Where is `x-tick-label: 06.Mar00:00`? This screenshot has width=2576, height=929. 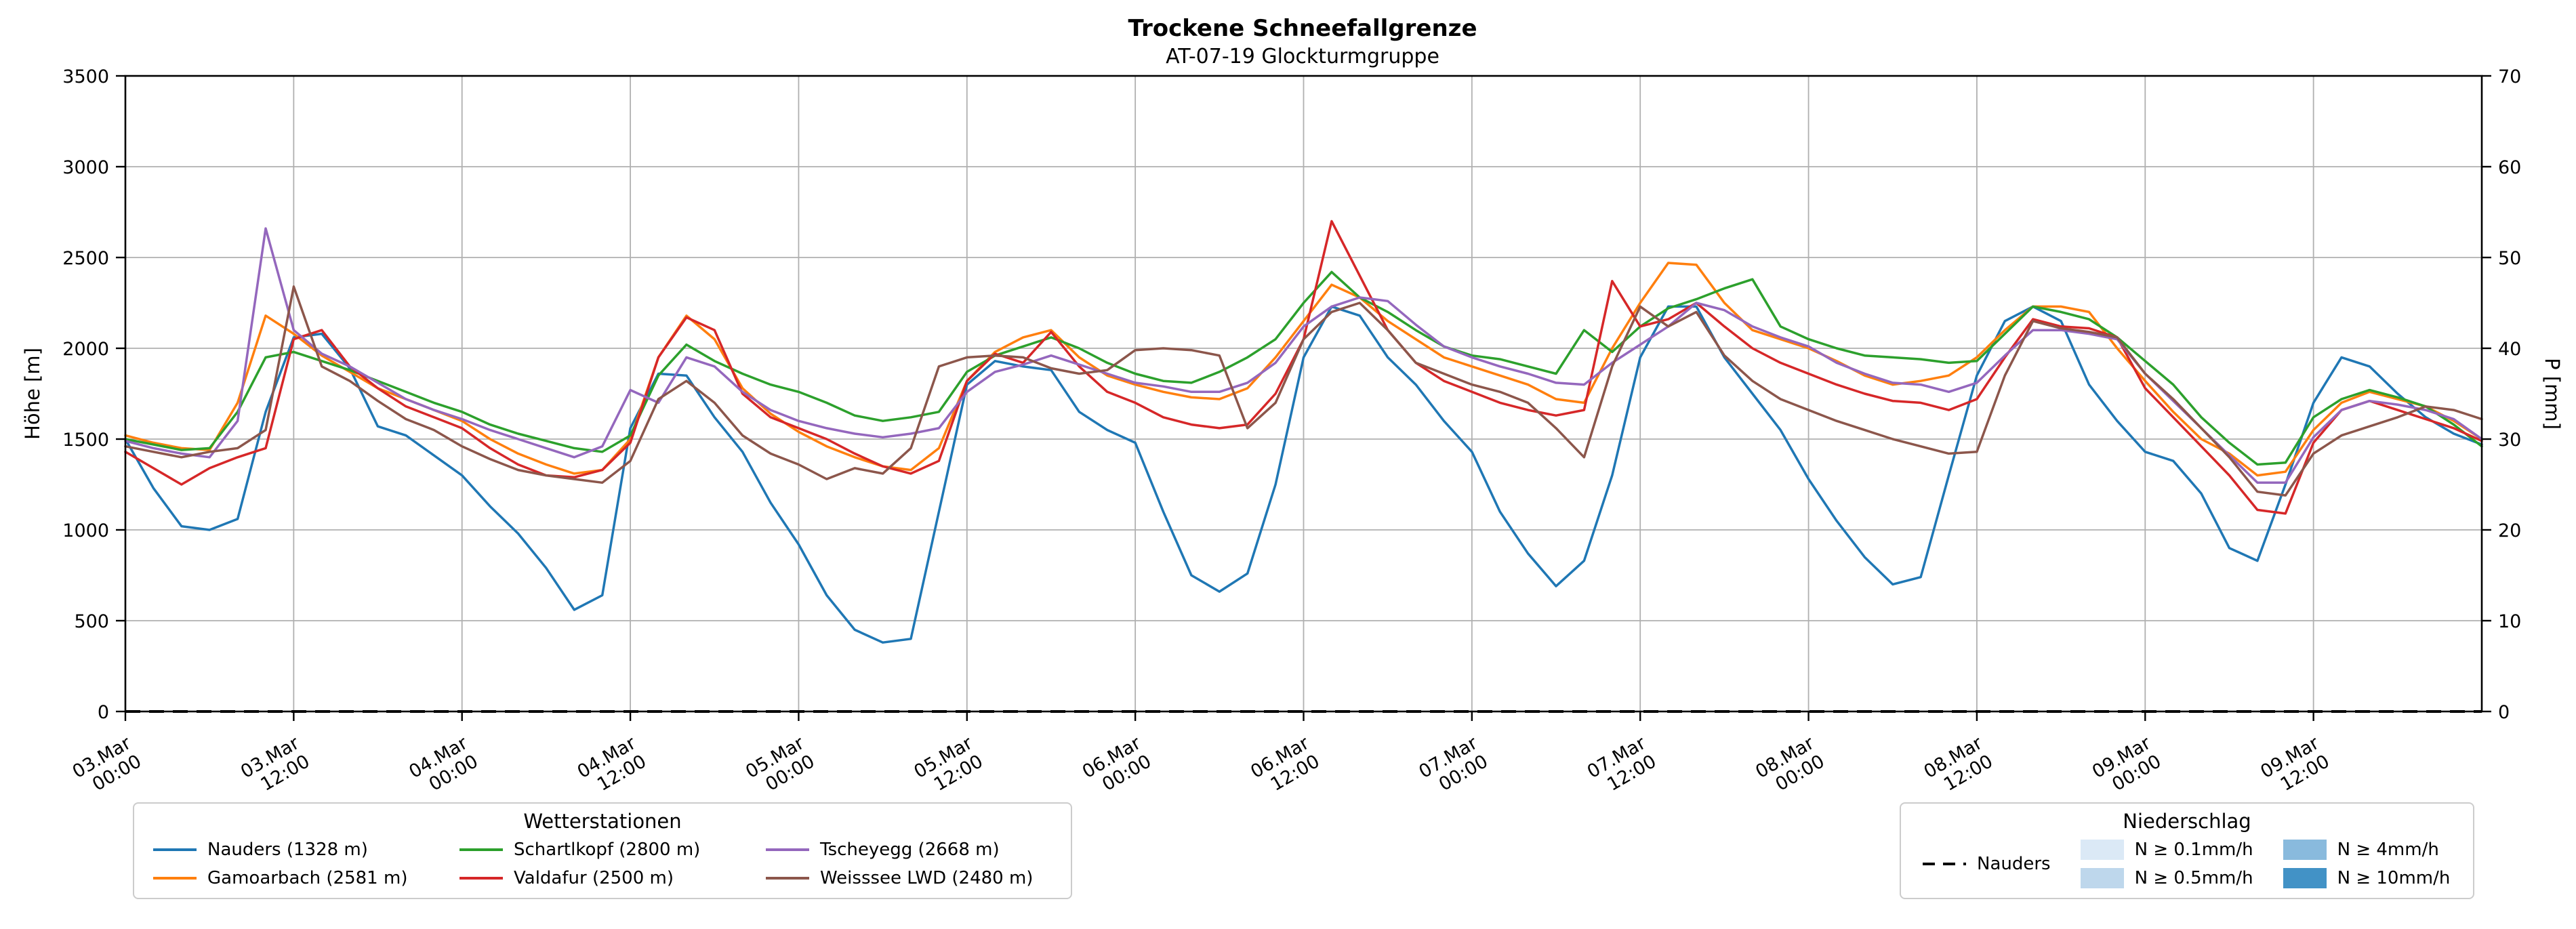 x-tick-label: 06.Mar00:00 is located at coordinates (1117, 766).